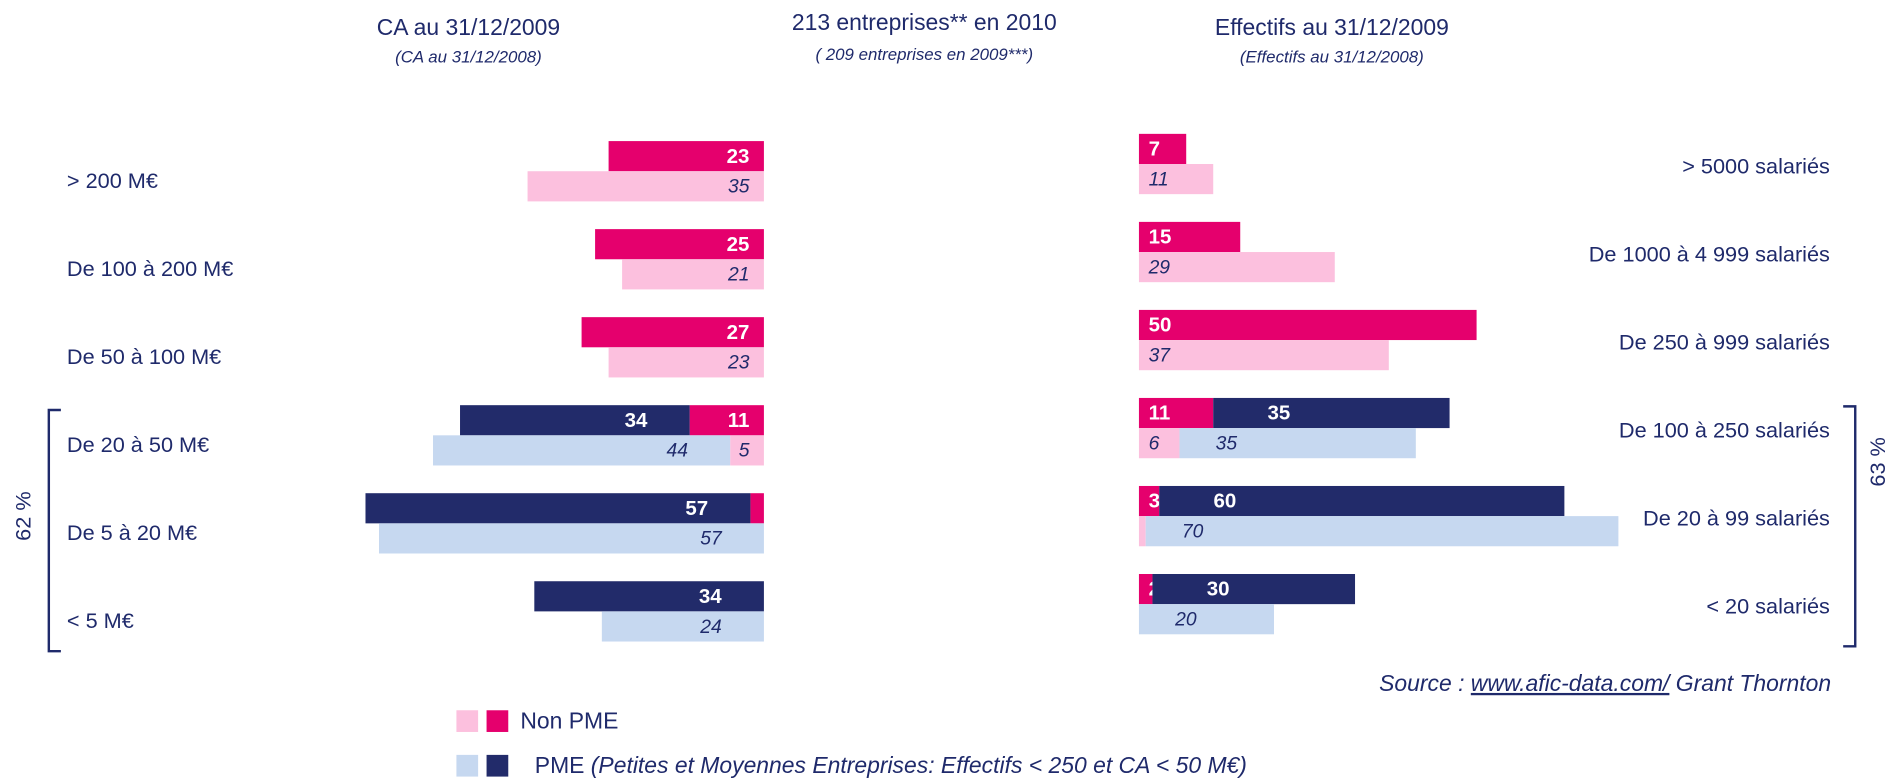  I want to click on value-label: 15, so click(1160, 237).